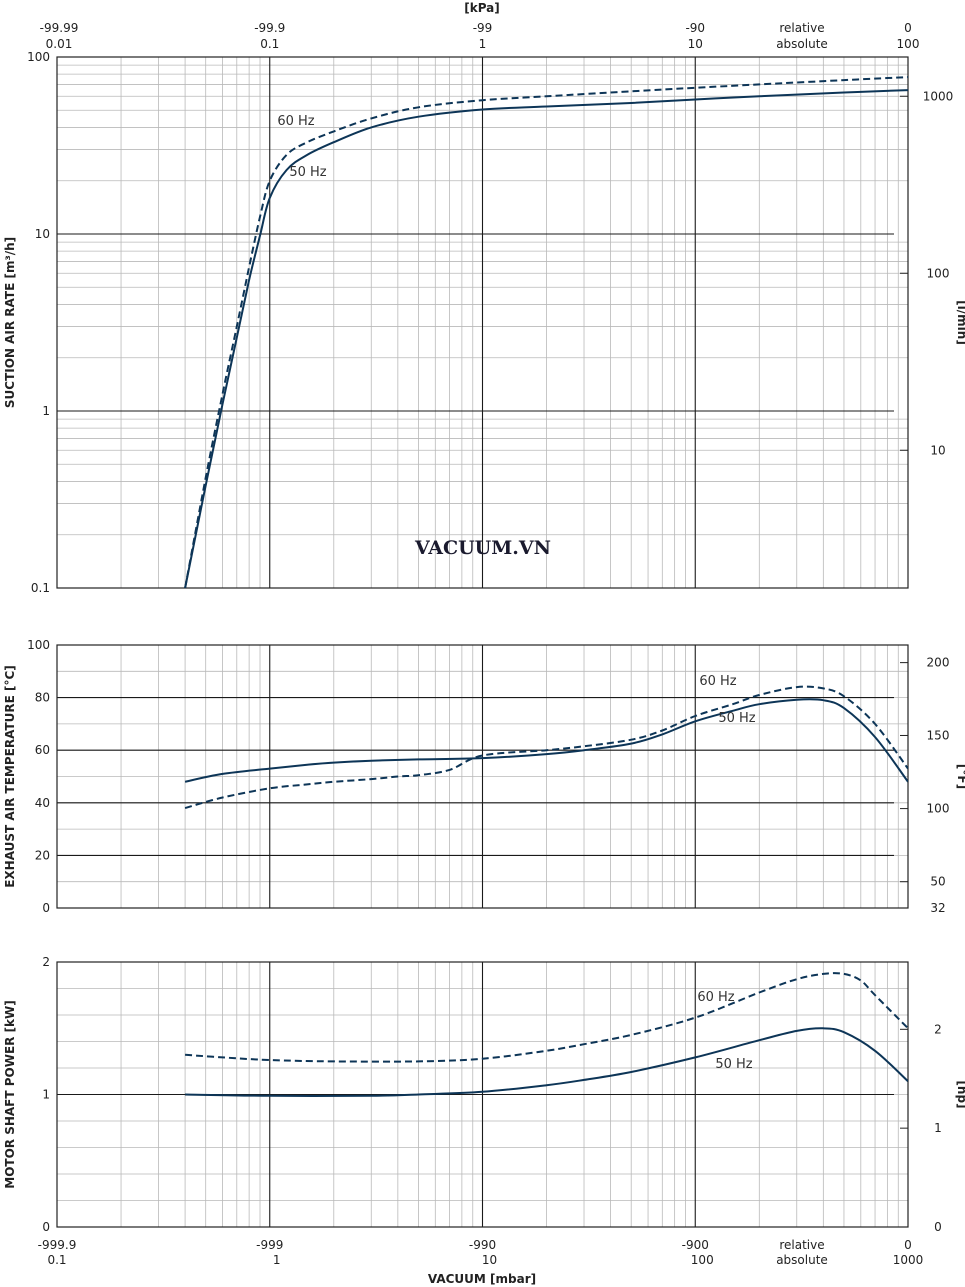  What do you see at coordinates (937, 908) in the screenshot?
I see `y2-tick-label: 32` at bounding box center [937, 908].